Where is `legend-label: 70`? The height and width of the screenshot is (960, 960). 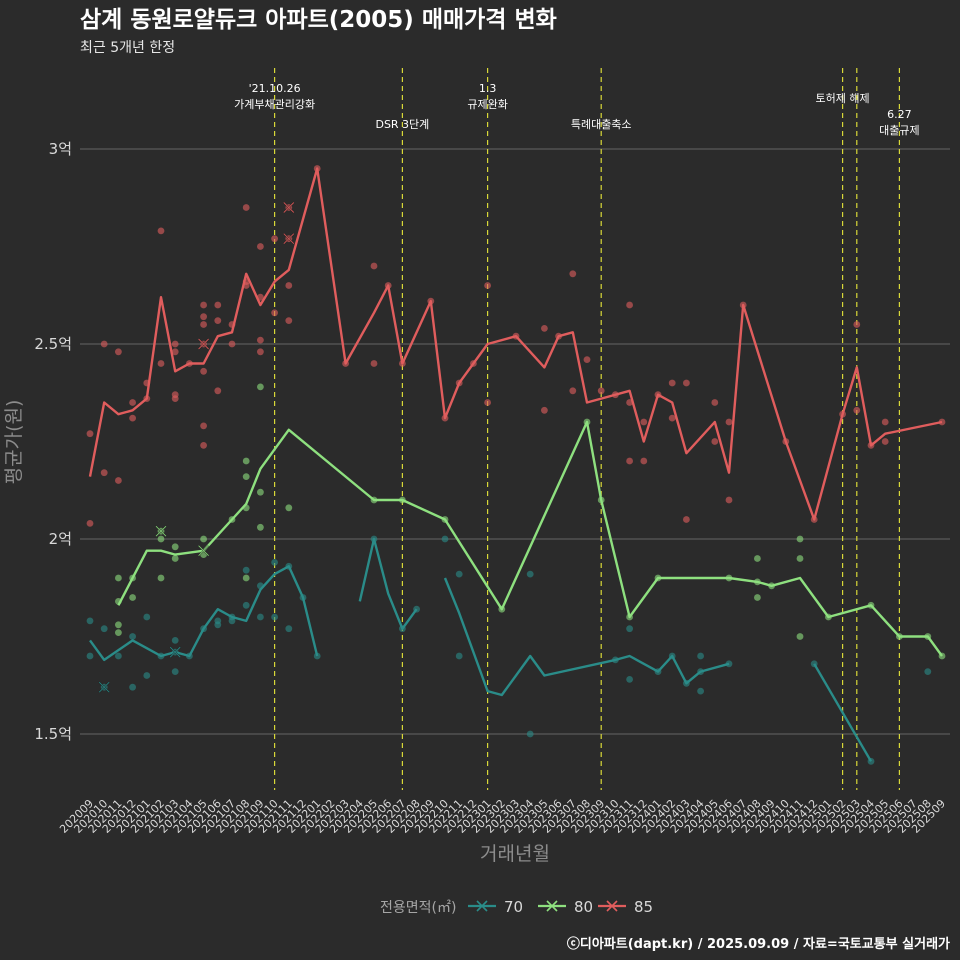 legend-label: 70 is located at coordinates (513, 907).